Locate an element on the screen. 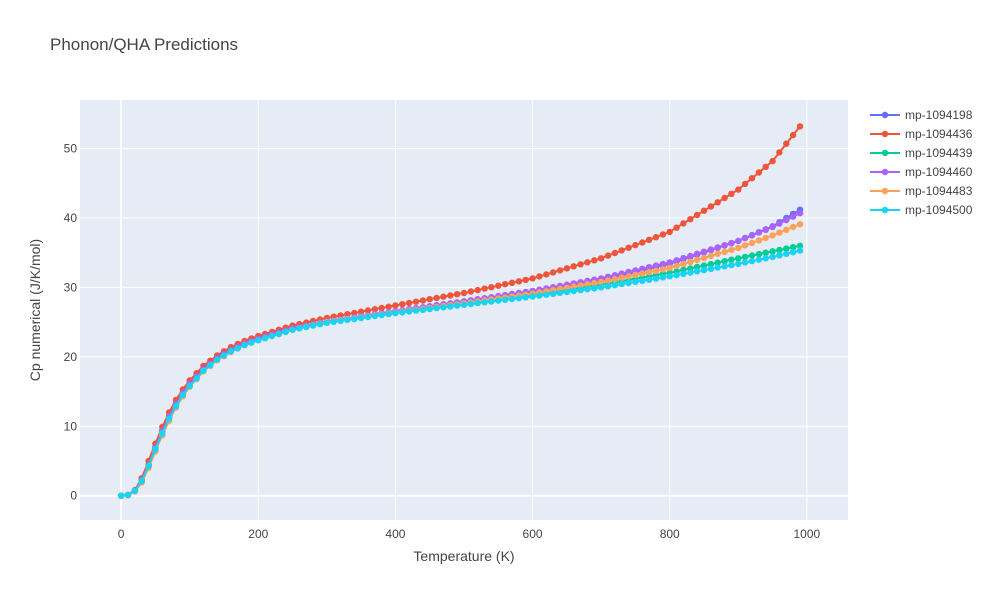 The width and height of the screenshot is (1000, 600). y-tick-label: 40 is located at coordinates (71, 218).